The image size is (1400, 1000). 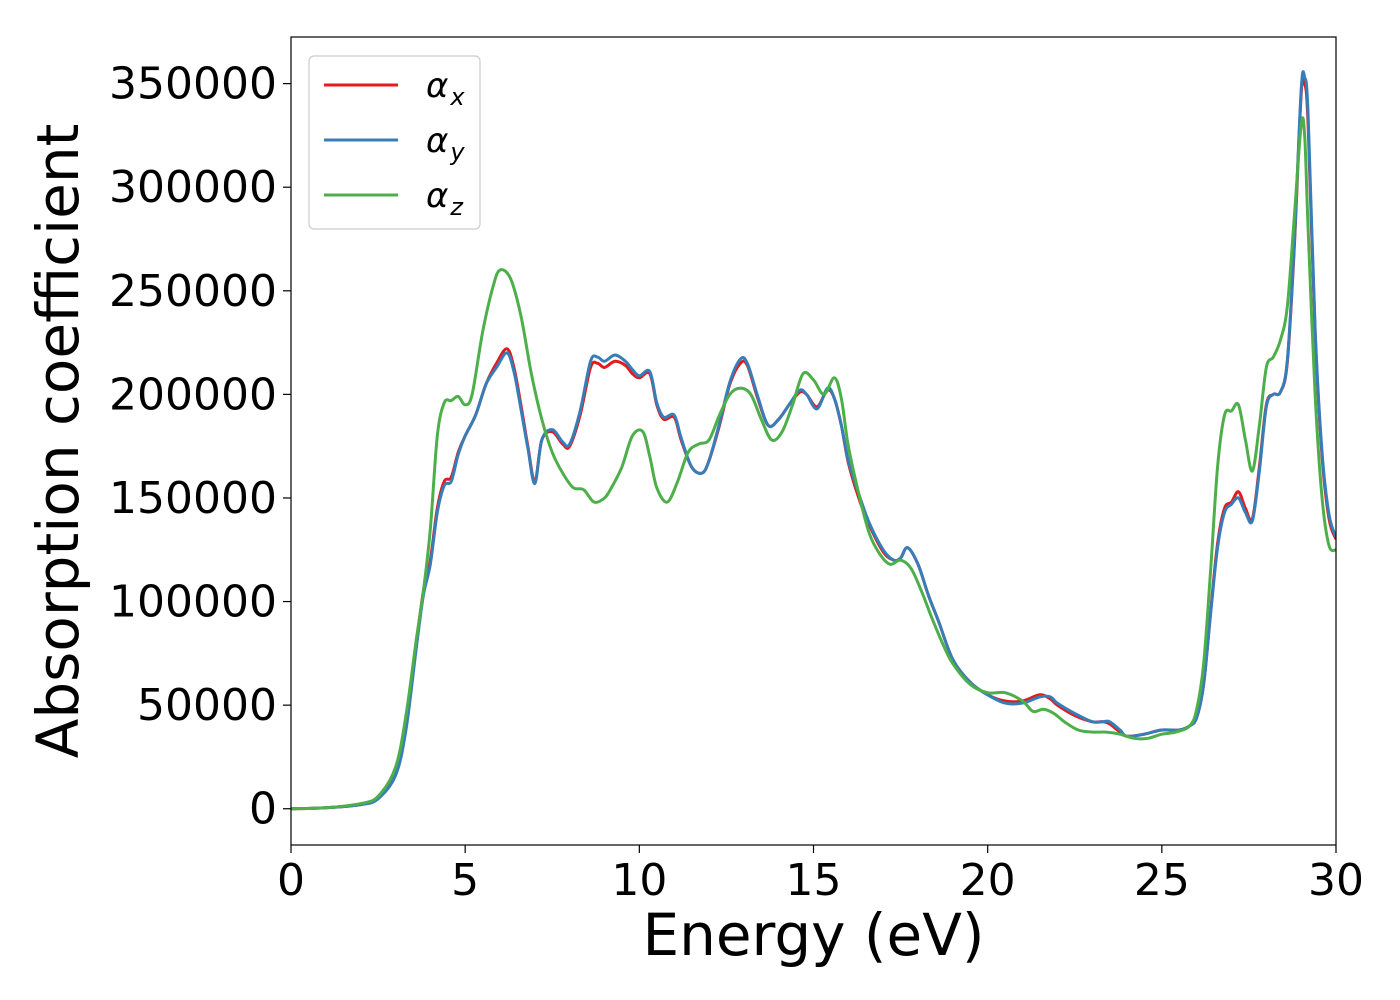 I want to click on x-tick-label: 5, so click(x=465, y=880).